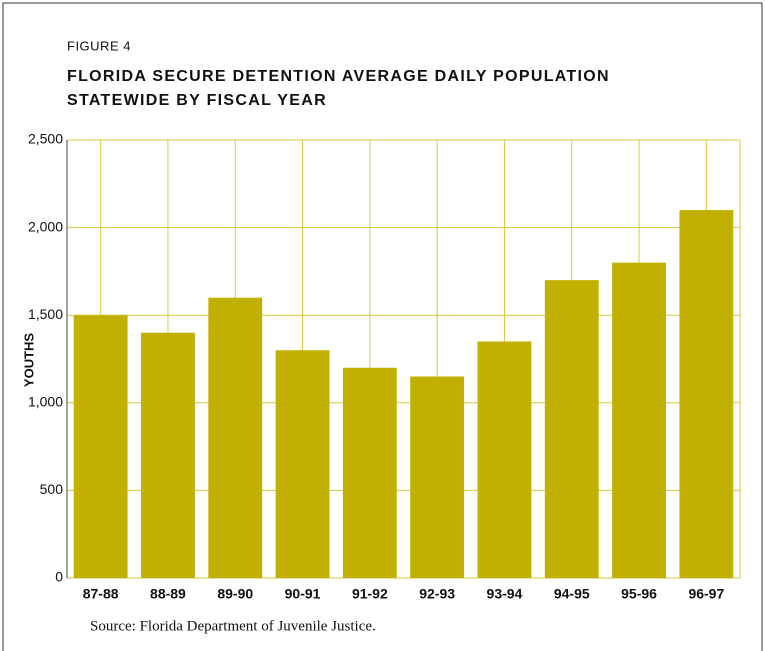 The image size is (765, 651). Describe the element at coordinates (59, 577) in the screenshot. I see `y-tick-label: 0` at that location.